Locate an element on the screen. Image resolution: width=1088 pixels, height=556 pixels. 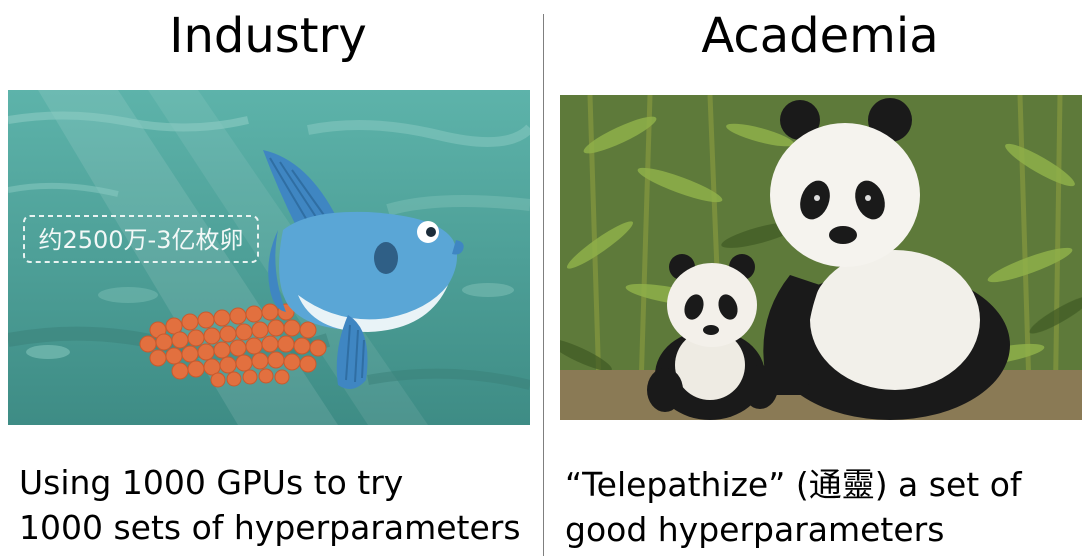
column-divider is located at coordinates (543, 285).